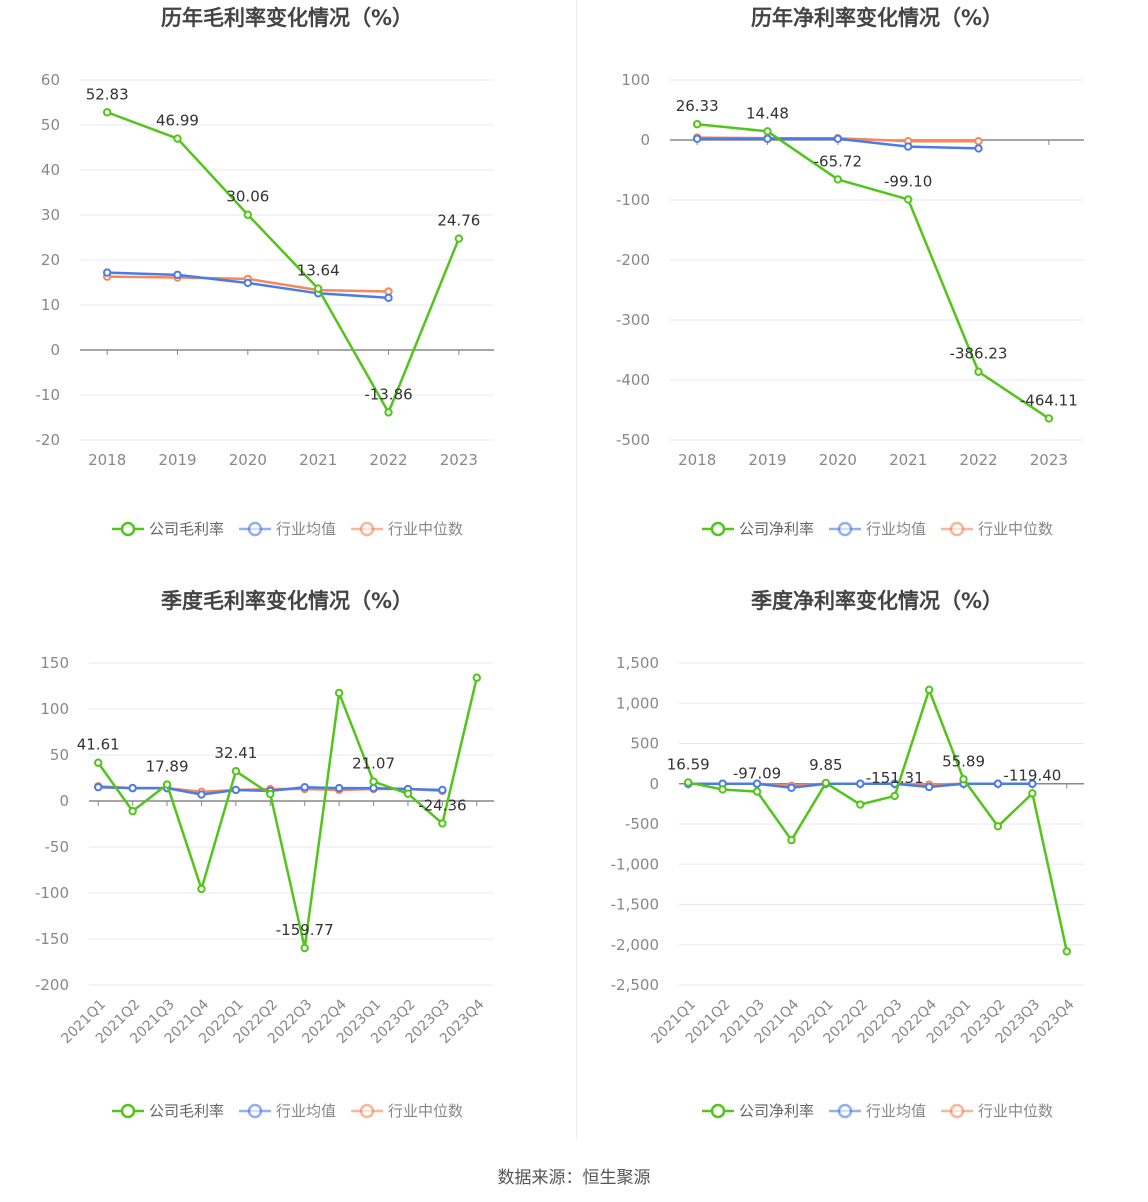  I want to click on y-tick-label: -300, so click(633, 320).